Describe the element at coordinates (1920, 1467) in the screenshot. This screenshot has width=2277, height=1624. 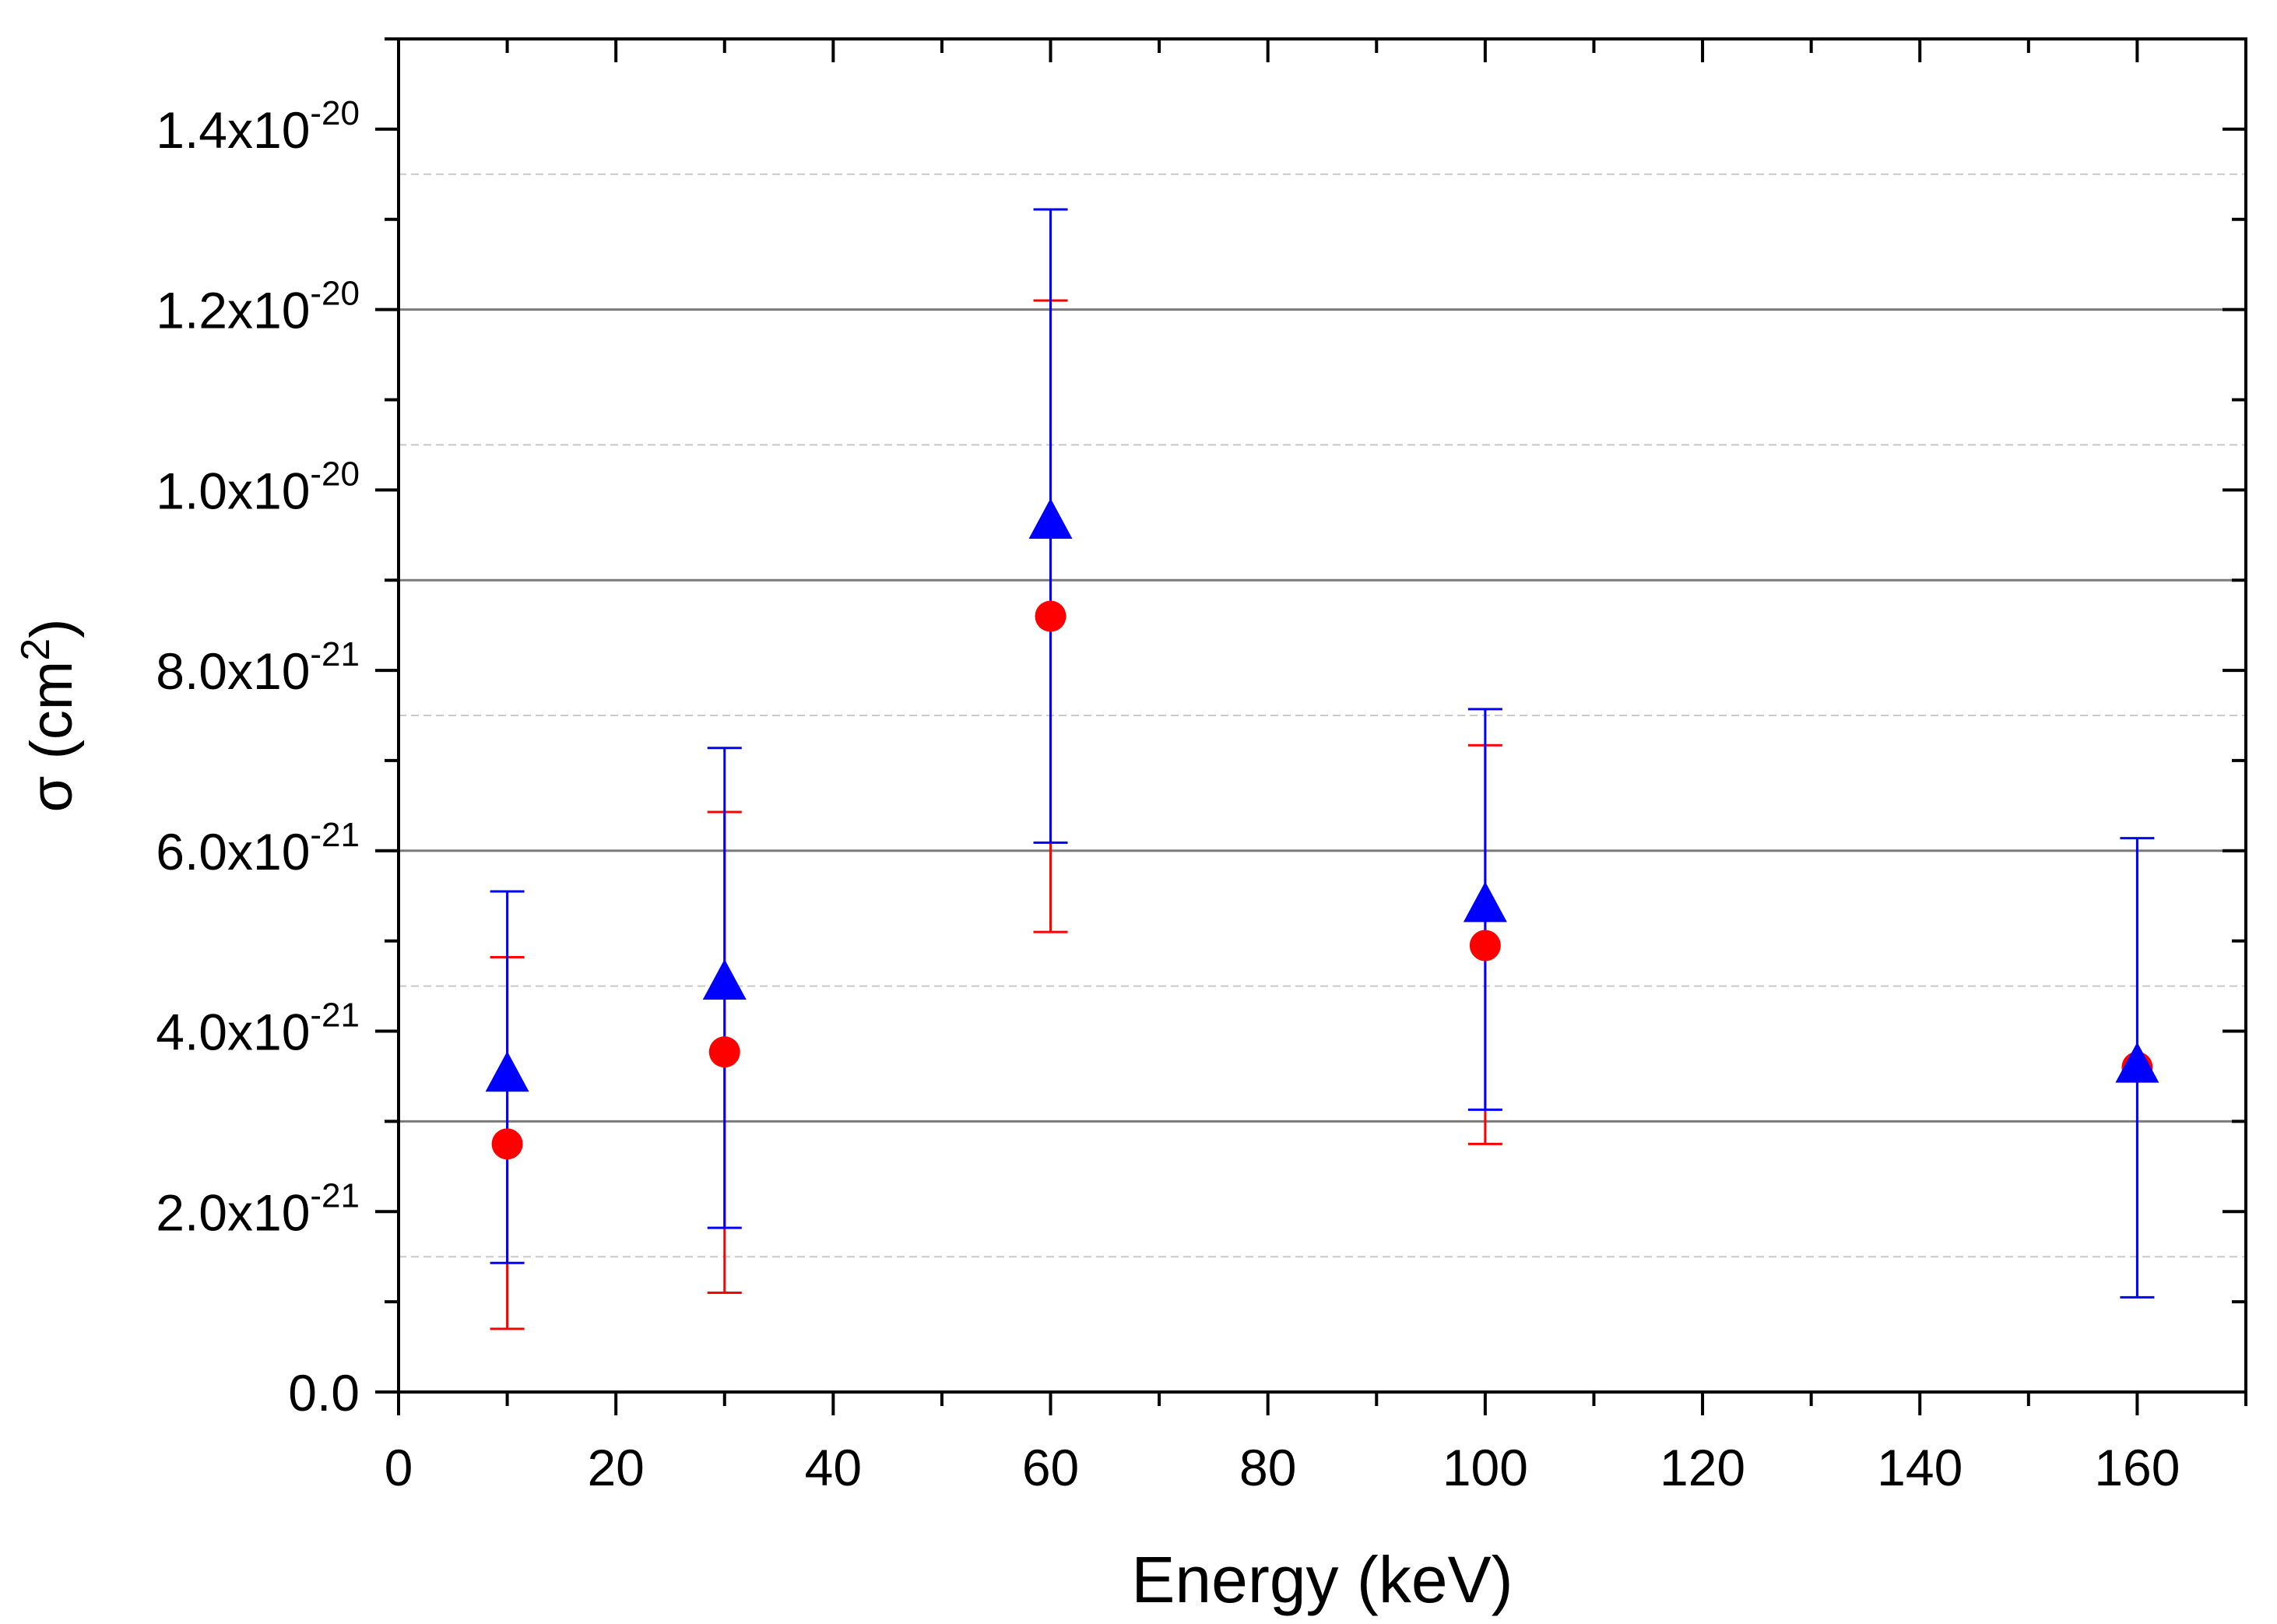
I see `x-tick-label: 140` at that location.